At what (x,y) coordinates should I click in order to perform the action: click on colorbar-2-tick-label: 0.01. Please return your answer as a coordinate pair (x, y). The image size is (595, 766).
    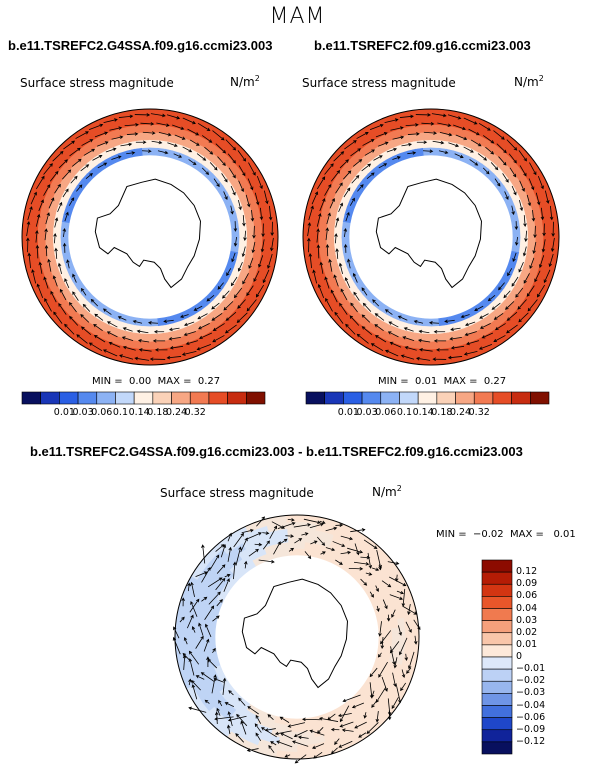
    Looking at the image, I should click on (348, 412).